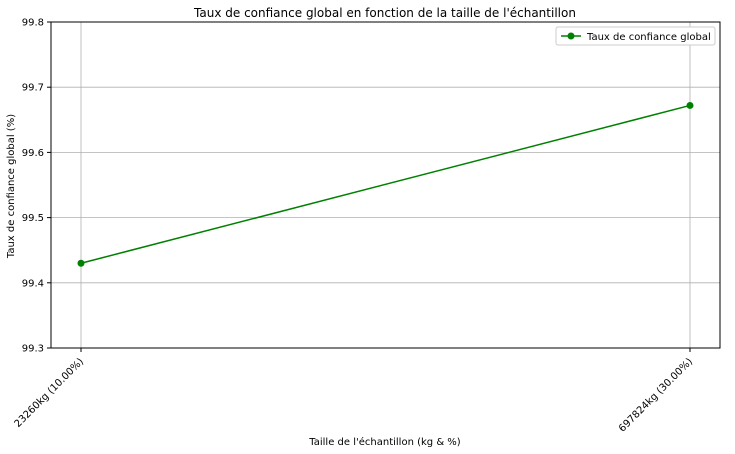 This screenshot has width=735, height=454. I want to click on legend-box, so click(635, 36).